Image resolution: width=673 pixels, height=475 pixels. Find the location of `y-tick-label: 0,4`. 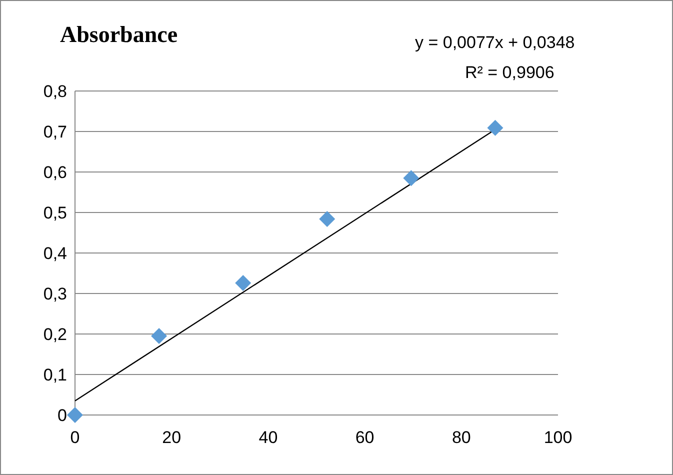

y-tick-label: 0,4 is located at coordinates (55, 253).